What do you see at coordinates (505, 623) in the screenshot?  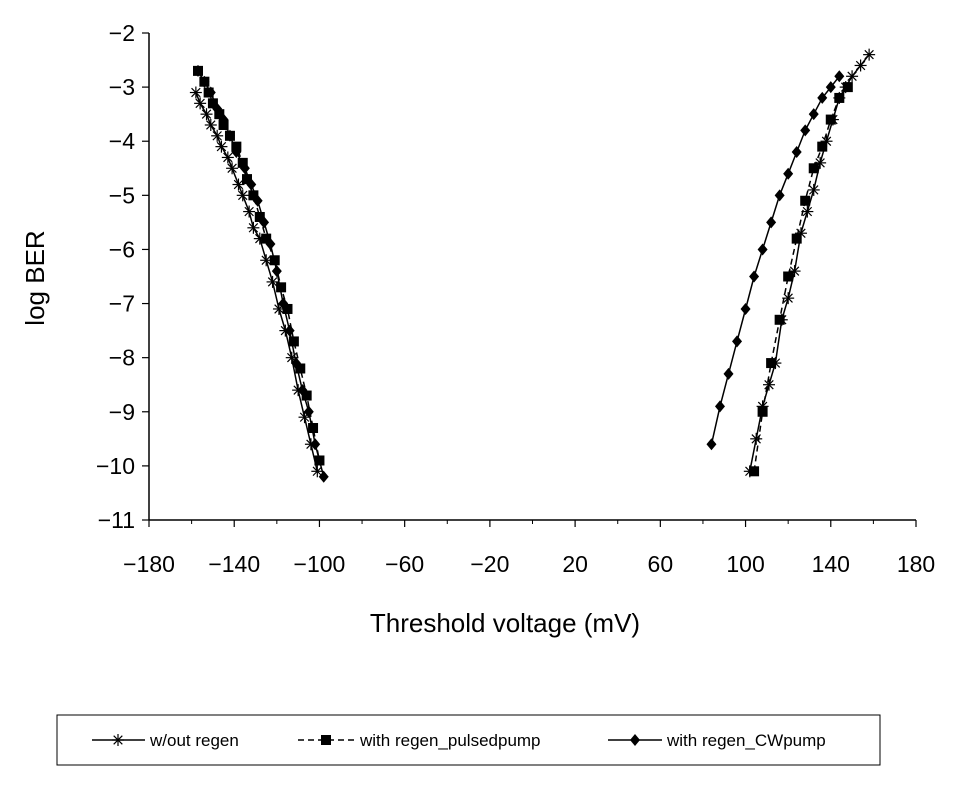 I see `x-axis-title: Threshold voltage (mV)` at bounding box center [505, 623].